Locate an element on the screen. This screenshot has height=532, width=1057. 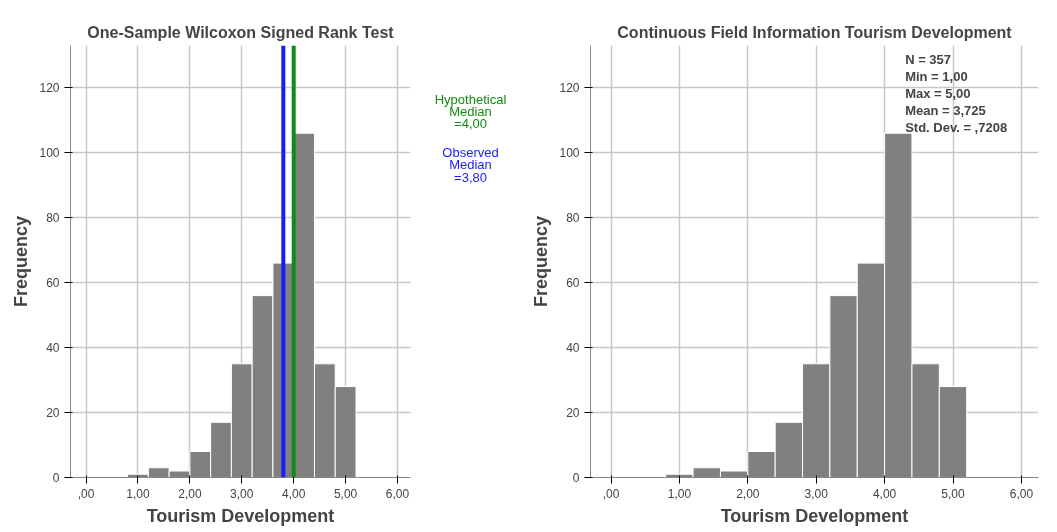
annotation: N = 357 is located at coordinates (928, 59).